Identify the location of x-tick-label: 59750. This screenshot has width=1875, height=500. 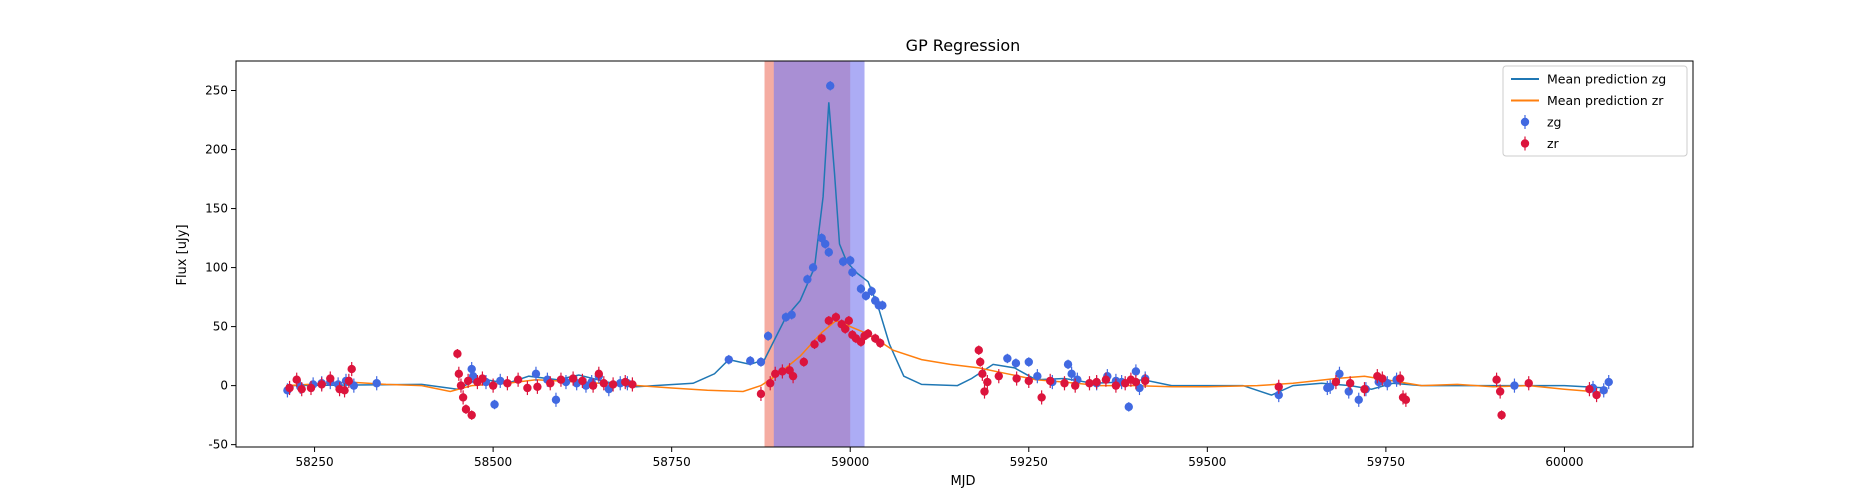
(1386, 462).